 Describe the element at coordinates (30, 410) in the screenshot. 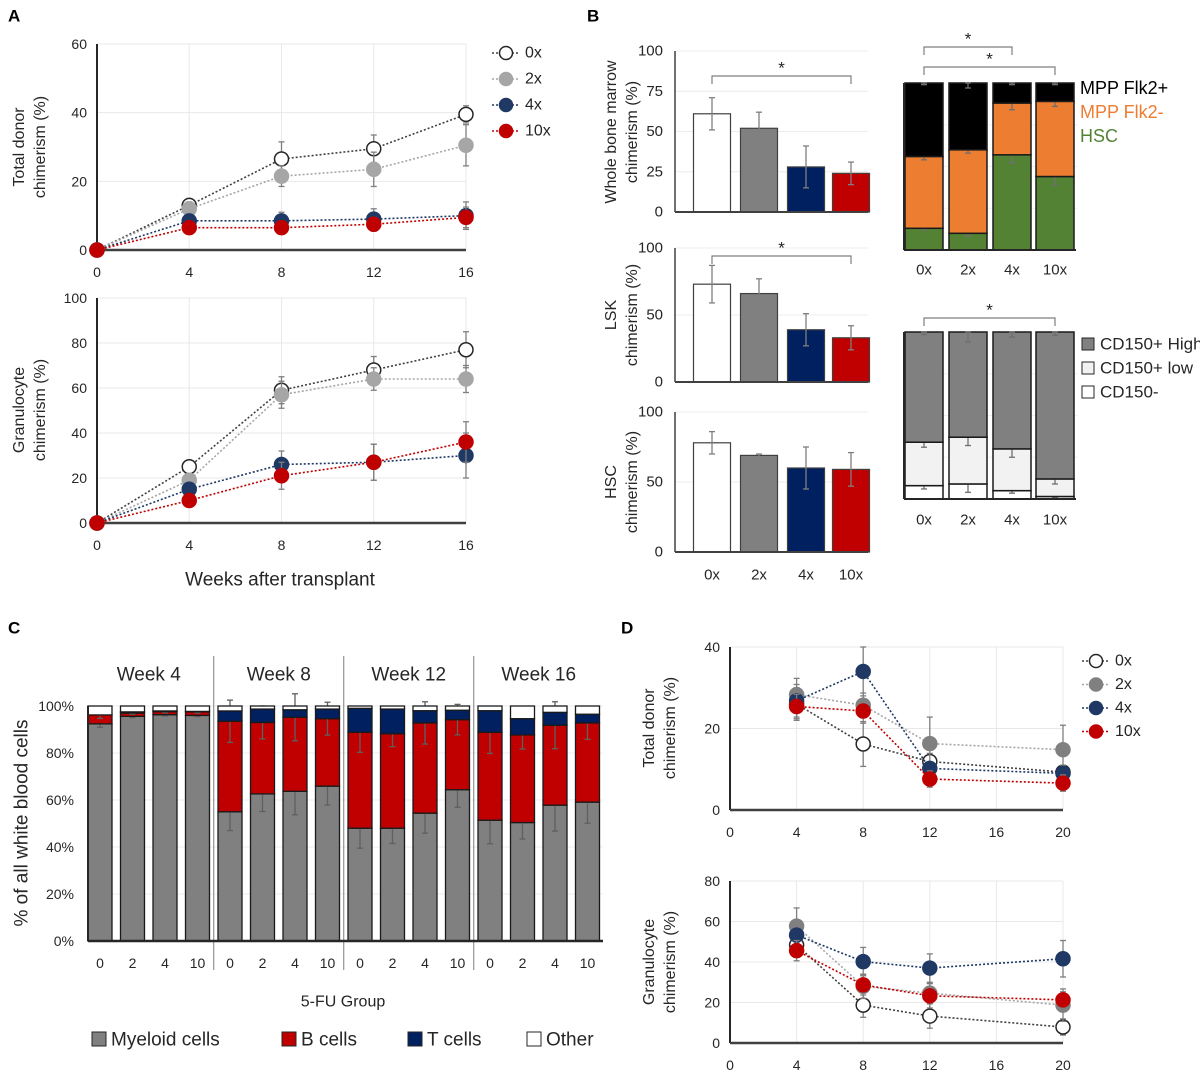

I see `y-axis-title: Granulocyte chimerism (%)` at that location.